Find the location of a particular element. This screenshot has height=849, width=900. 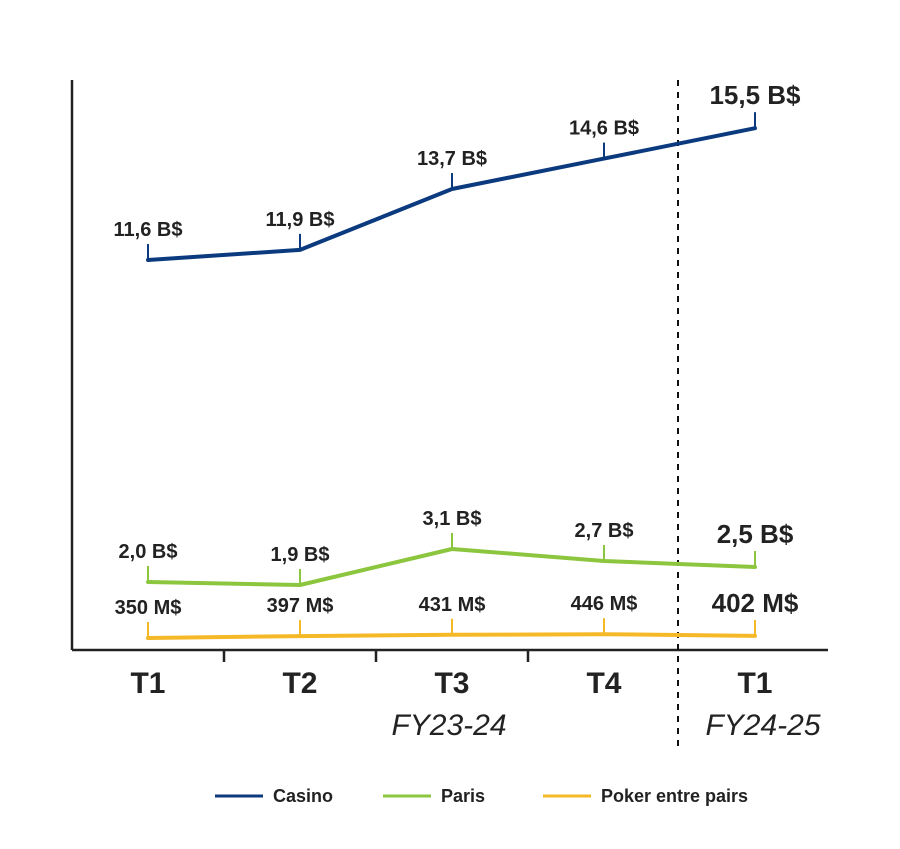

data-label-casino-1: 11,6 B$ is located at coordinates (148, 230).